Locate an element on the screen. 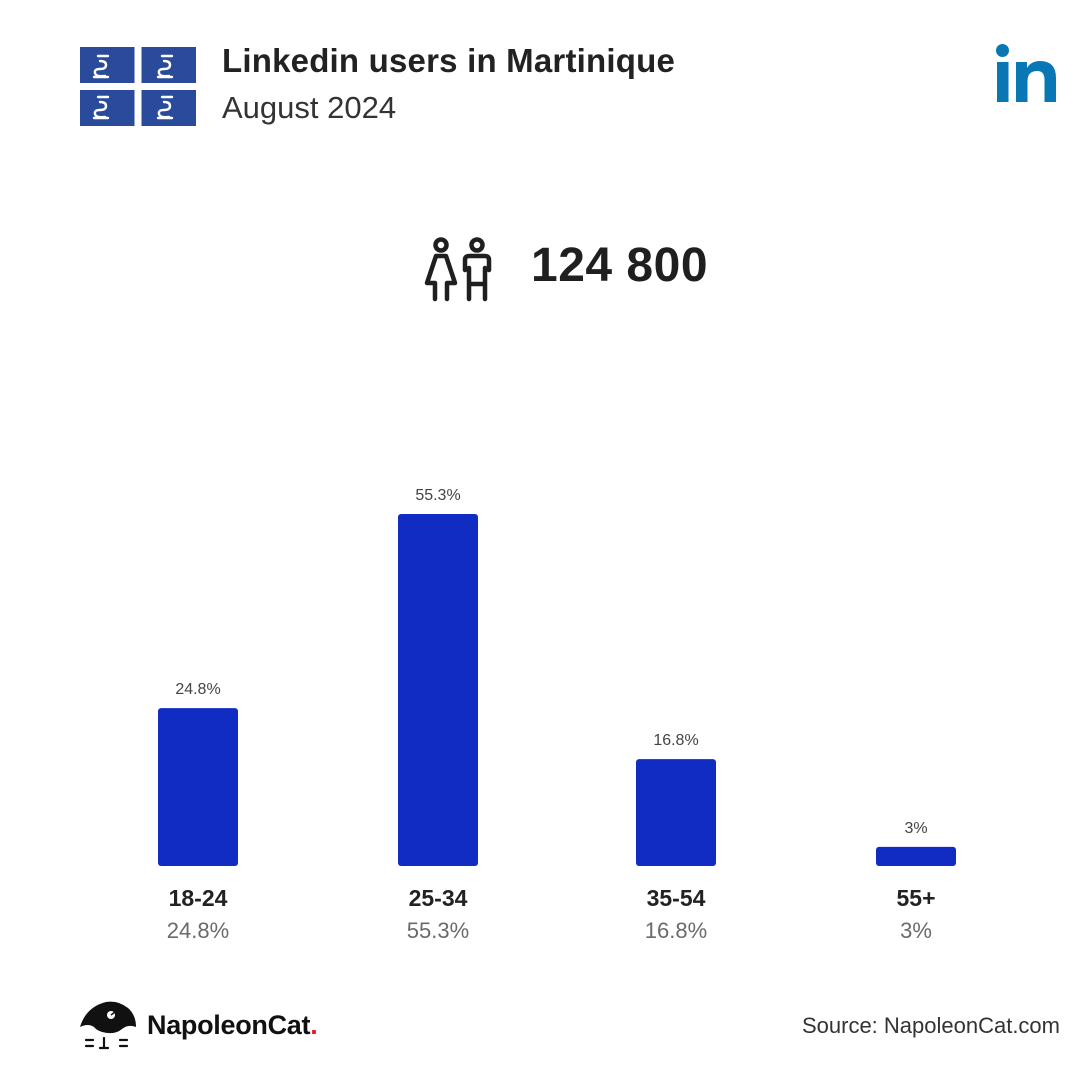 This screenshot has height=1080, width=1080. napoleoncat-logo-icon is located at coordinates (108, 1025).